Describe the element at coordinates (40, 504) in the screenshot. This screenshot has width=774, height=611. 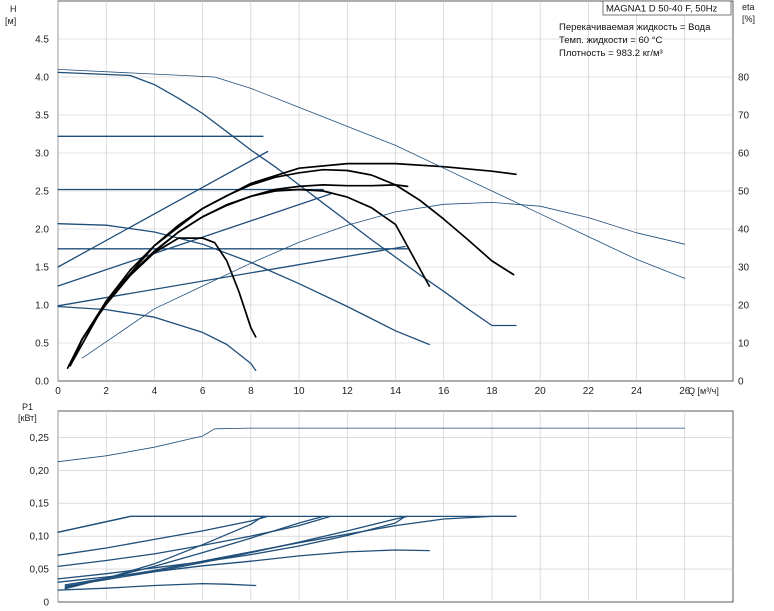
I see `power-y-tick-label: 0,15` at that location.